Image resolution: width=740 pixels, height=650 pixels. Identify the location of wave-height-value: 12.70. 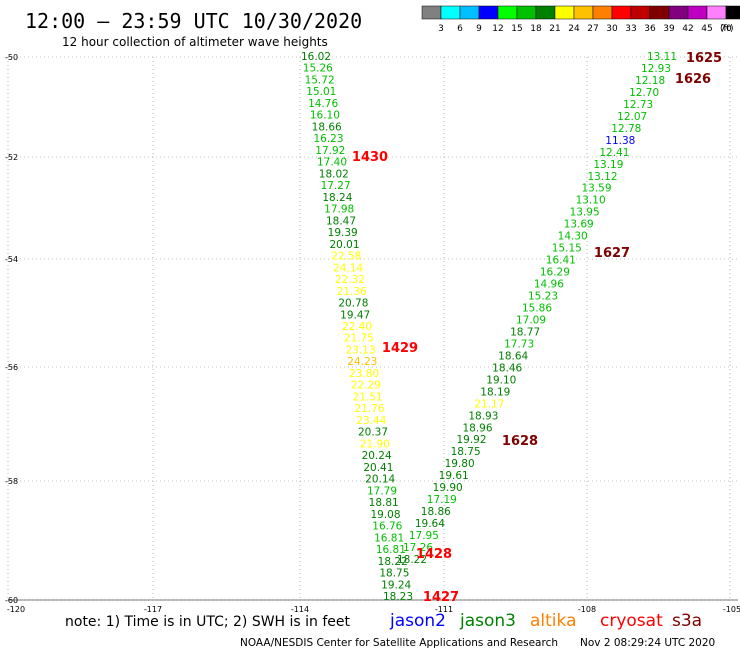
(644, 93).